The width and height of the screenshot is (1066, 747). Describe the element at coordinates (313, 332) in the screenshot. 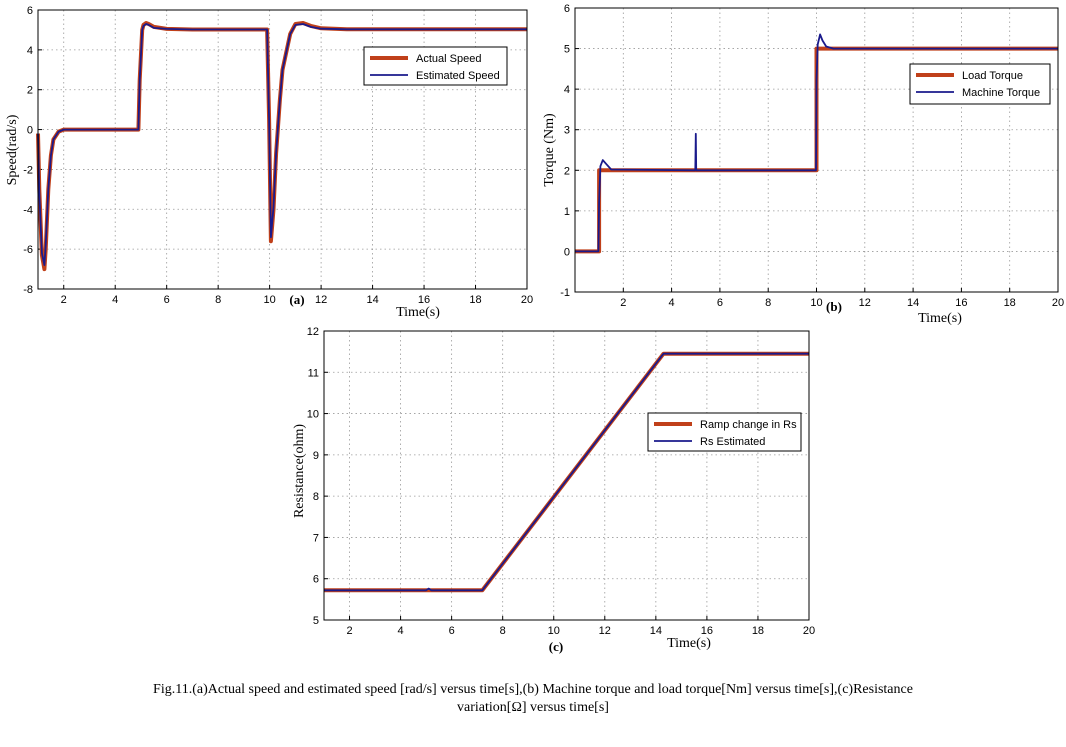

I see `y-tick-label: 12` at that location.